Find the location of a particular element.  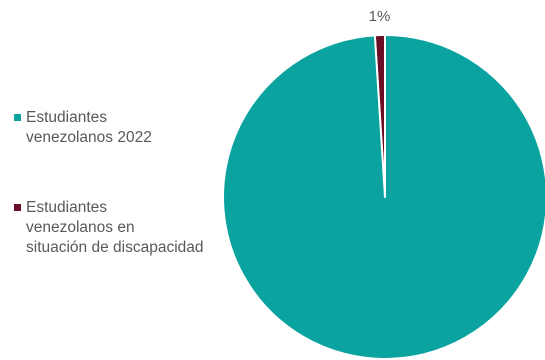

legend-swatch-maroon is located at coordinates (17, 207).